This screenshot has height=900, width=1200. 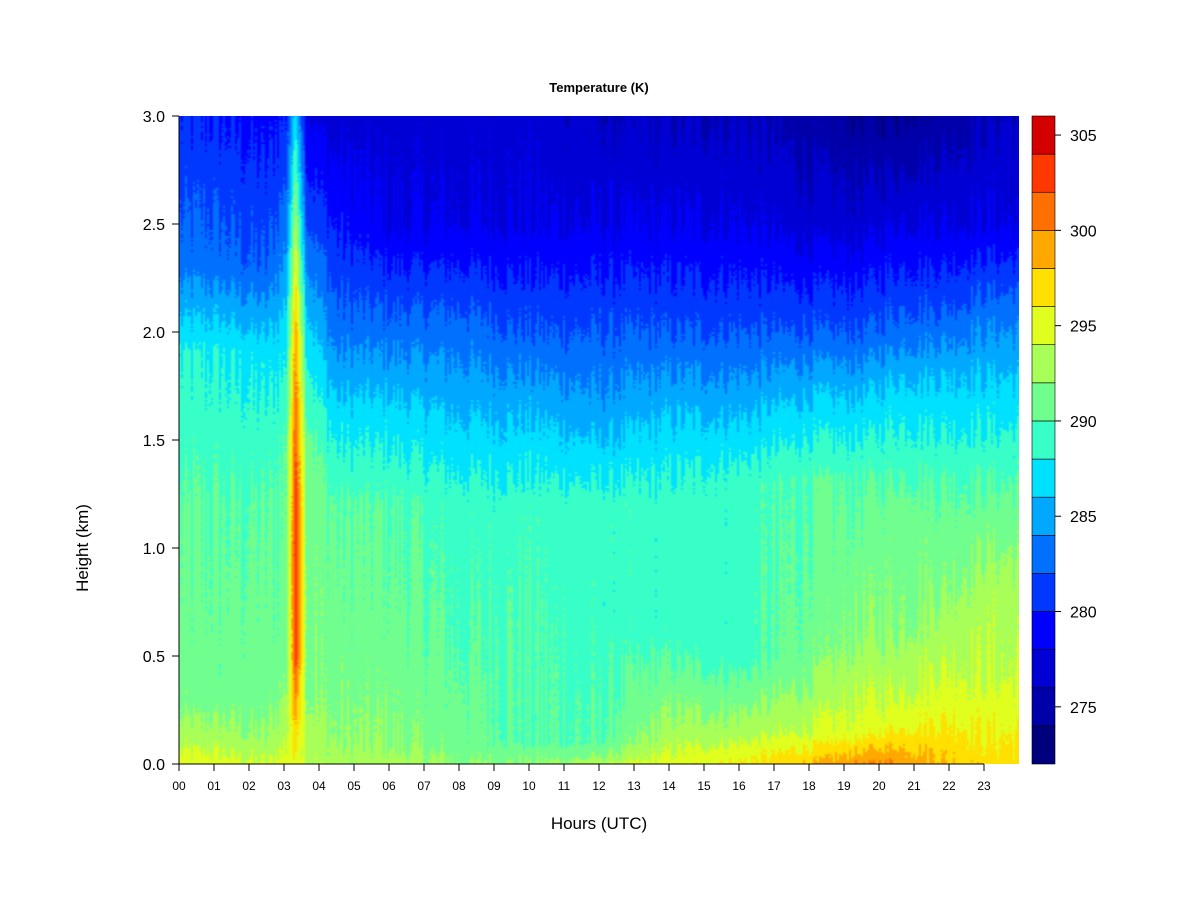 I want to click on y-tick-label: 1.5, so click(x=154, y=441).